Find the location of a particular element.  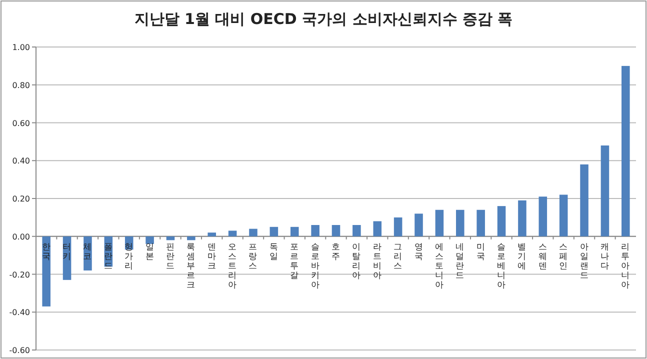

y-tick-label: -0.20 is located at coordinates (19, 275).